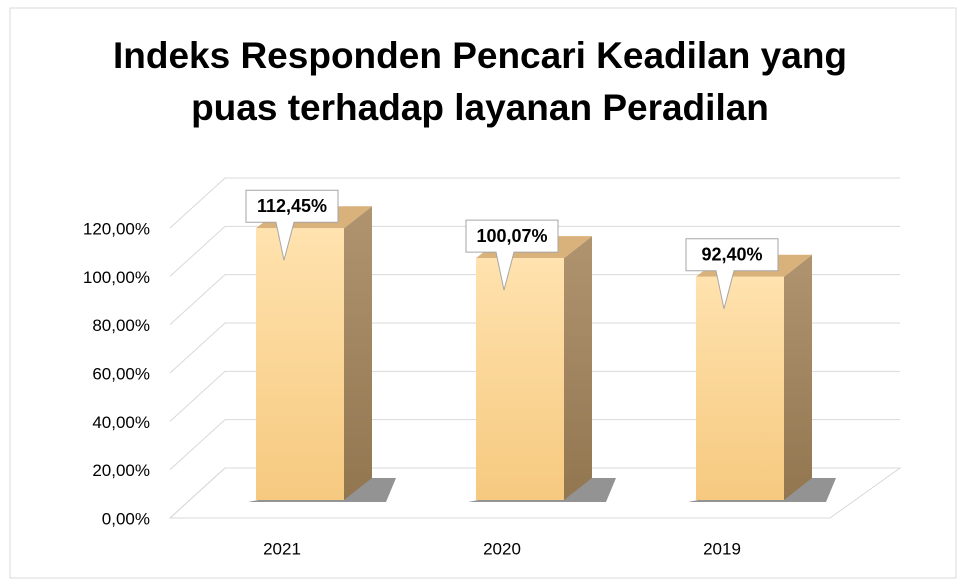  I want to click on y-tick-label: 120,00%, so click(116, 228).